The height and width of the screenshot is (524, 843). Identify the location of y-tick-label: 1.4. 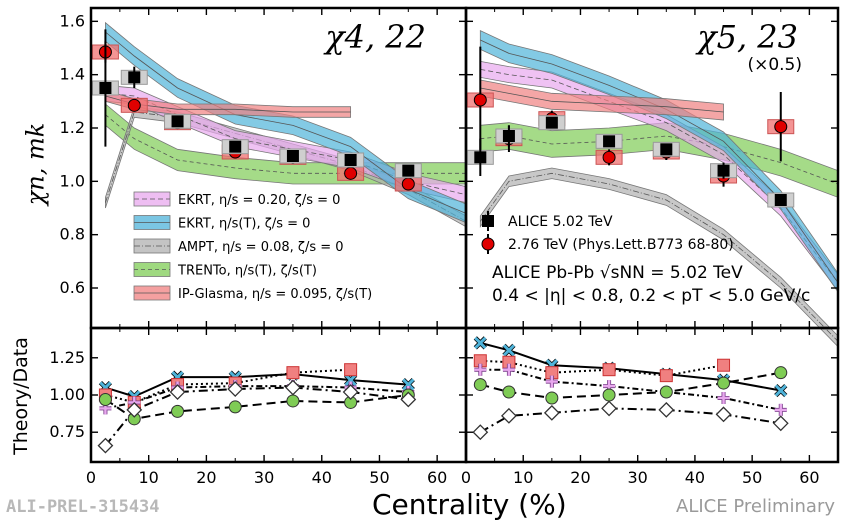
(72, 74).